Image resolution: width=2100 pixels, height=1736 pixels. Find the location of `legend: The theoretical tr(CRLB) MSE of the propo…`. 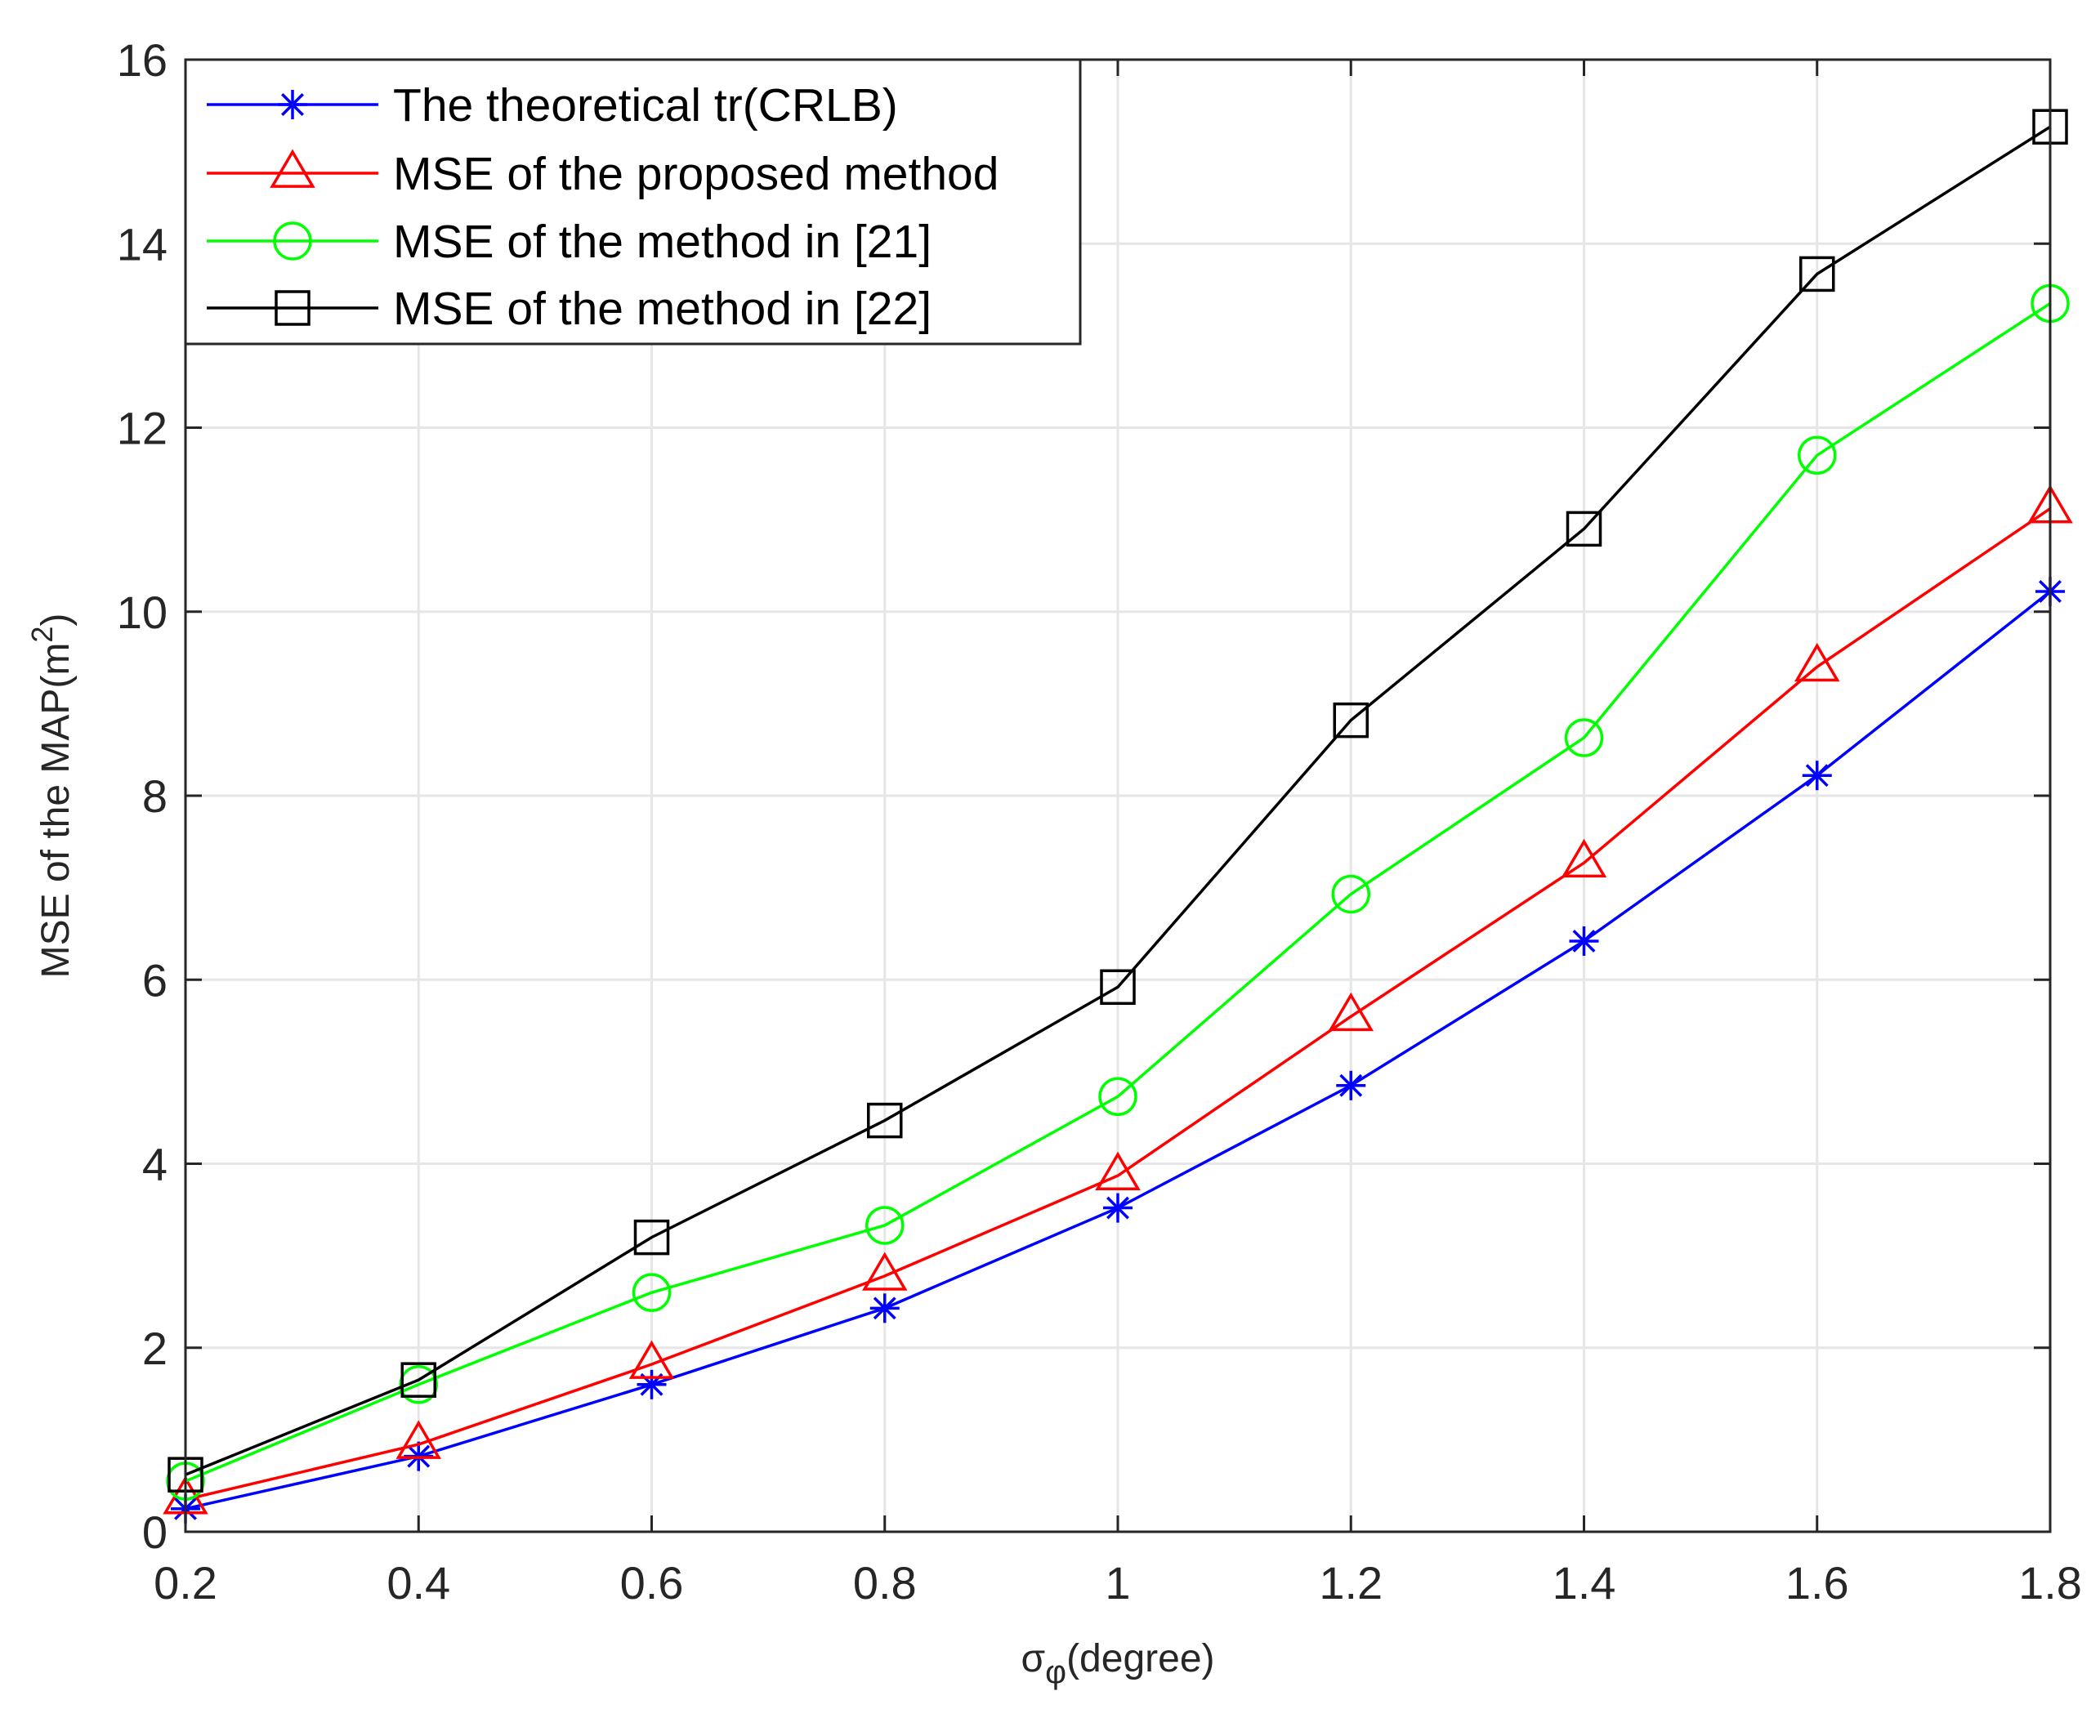

legend: The theoretical tr(CRLB) MSE of the propo… is located at coordinates (633, 202).